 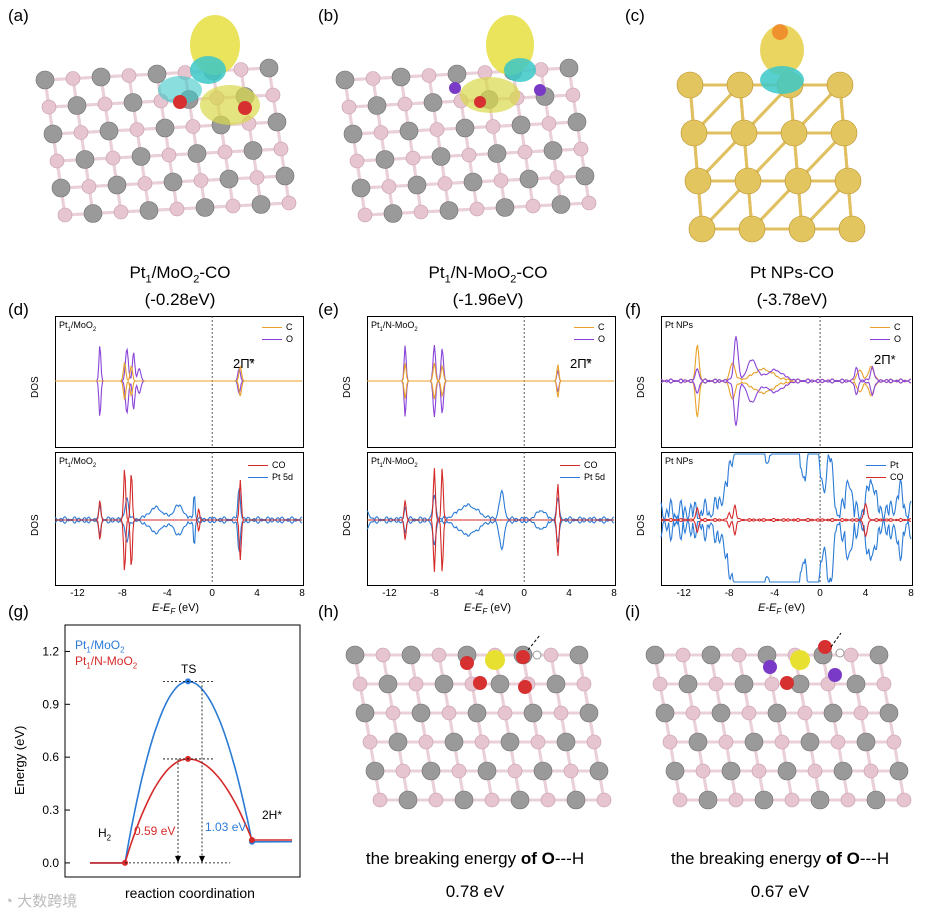 What do you see at coordinates (328, 15) in the screenshot?
I see `panel-label-b: (b)` at bounding box center [328, 15].